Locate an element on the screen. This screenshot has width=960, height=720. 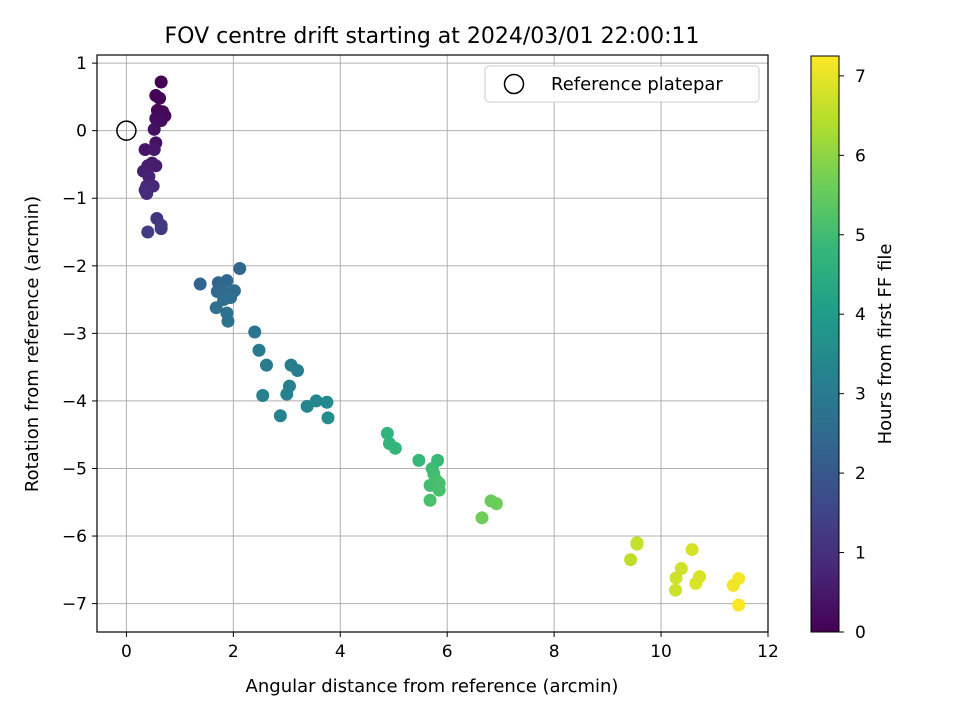
x-axis-label: Angular distance from reference (arcmin) is located at coordinates (432, 686).